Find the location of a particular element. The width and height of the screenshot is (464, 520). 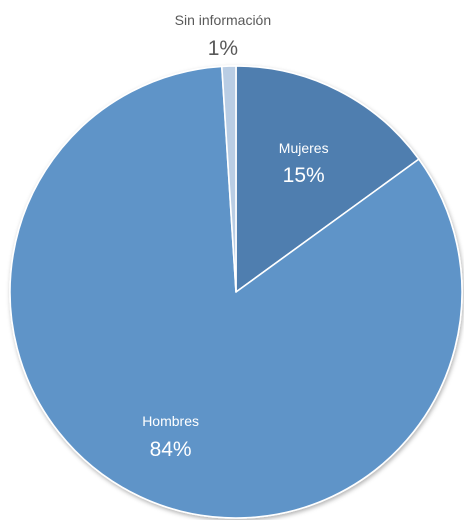

slice-label-hombres: Hombres is located at coordinates (170, 421).